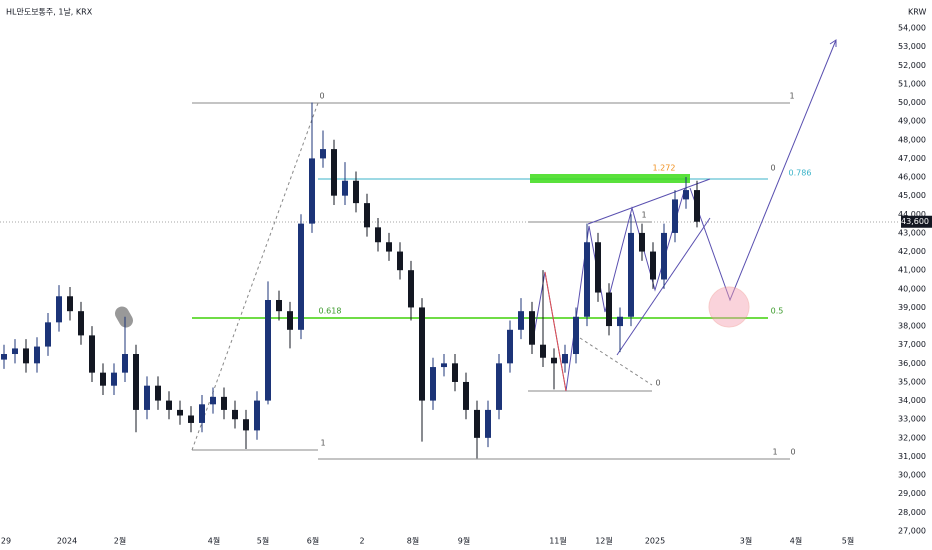 The image size is (932, 550). Describe the element at coordinates (558, 541) in the screenshot. I see `x-tick-label: 11월` at that location.